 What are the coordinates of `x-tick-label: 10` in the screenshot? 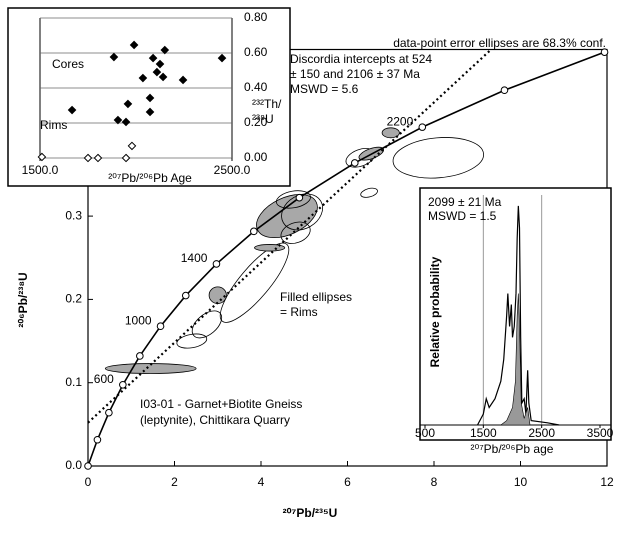 It's located at (521, 482).